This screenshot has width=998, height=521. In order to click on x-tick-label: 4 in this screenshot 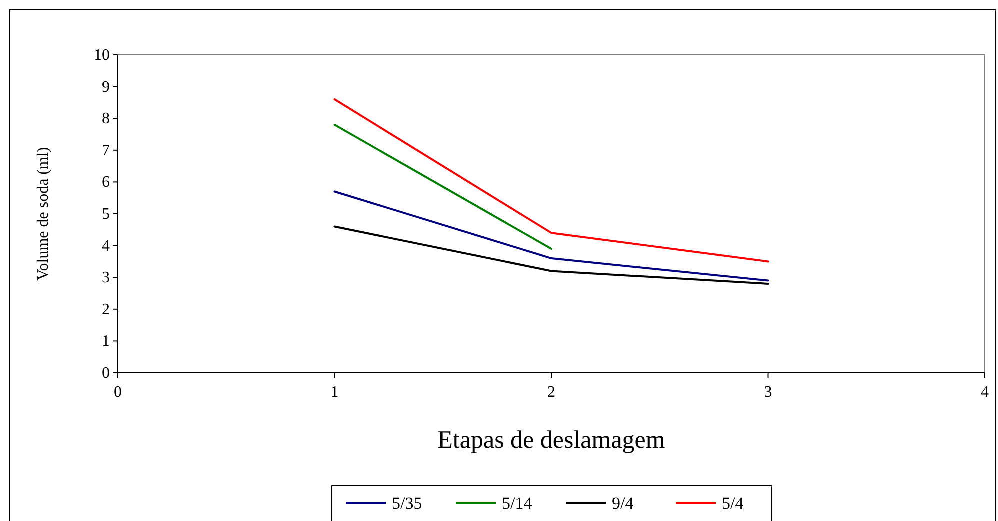, I will do `click(985, 392)`.